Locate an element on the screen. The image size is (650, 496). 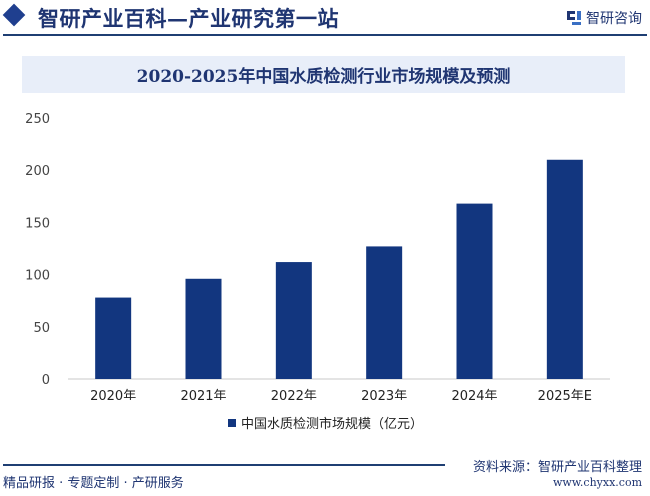
header-title: 智研产业百科—产业研究第一站 is located at coordinates (188, 18).